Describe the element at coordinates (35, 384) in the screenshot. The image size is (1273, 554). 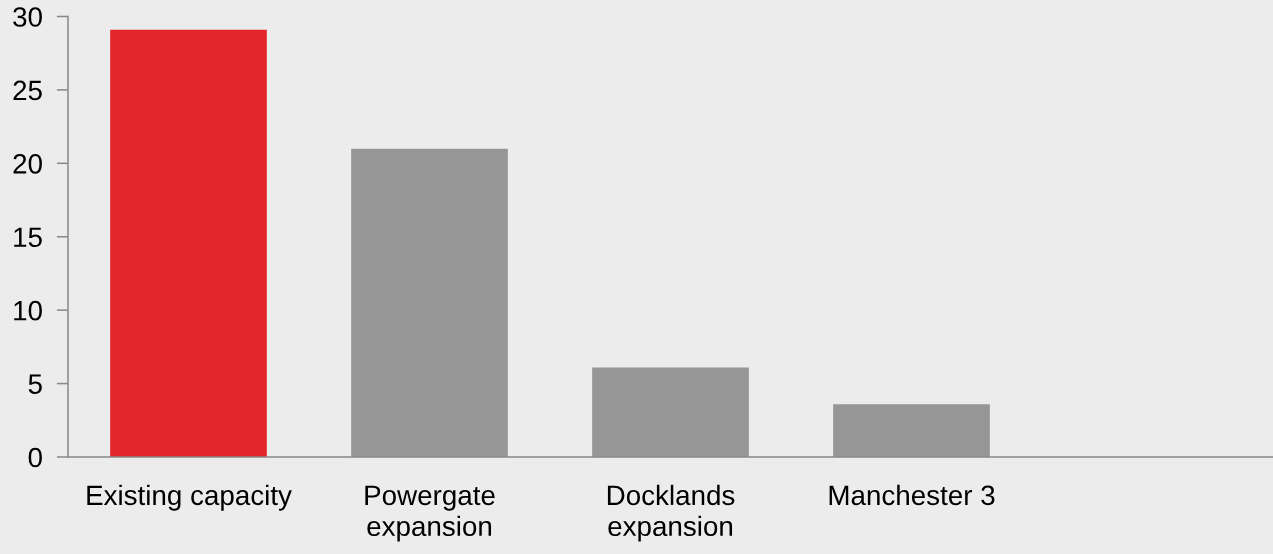
I see `y-tick-label: 5` at that location.